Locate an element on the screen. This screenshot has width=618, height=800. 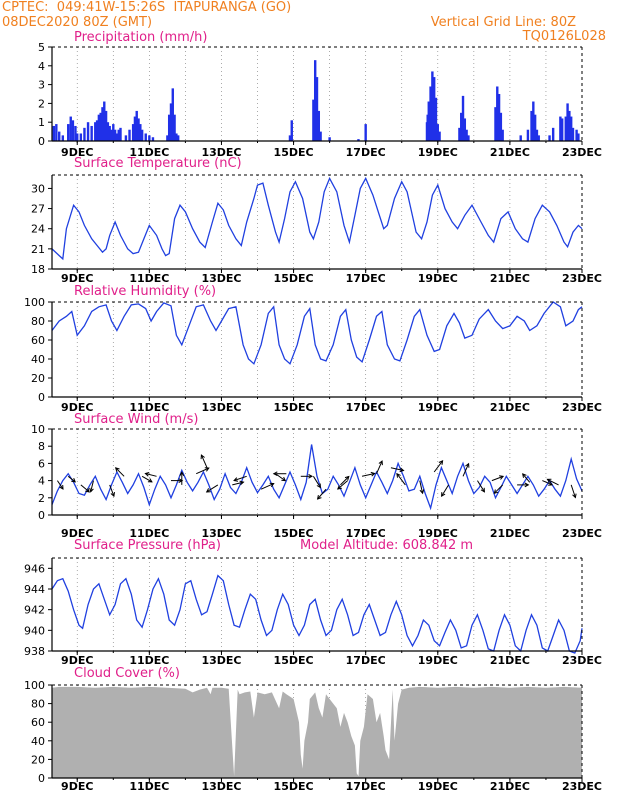
panel-title: Surface Temperature (nC) is located at coordinates (158, 163).